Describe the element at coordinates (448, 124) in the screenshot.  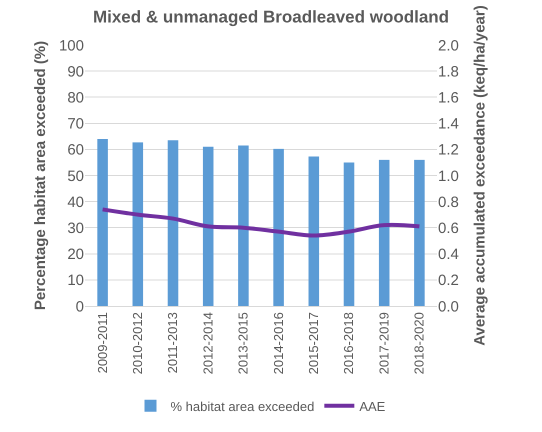
I see `y2-tick-label: 1.4` at that location.